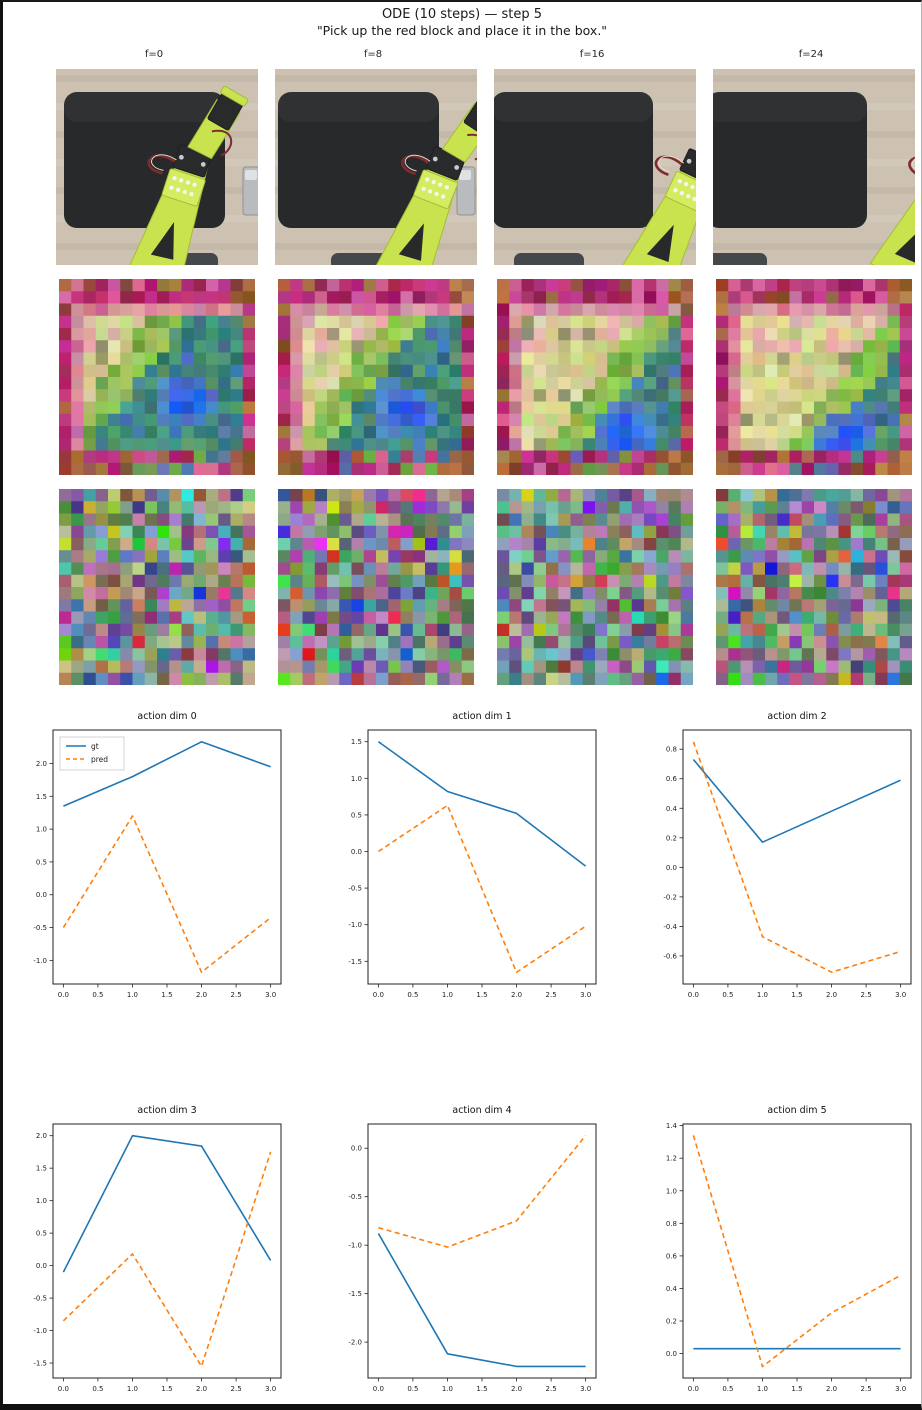 The height and width of the screenshot is (1410, 922). Describe the element at coordinates (670, 897) in the screenshot. I see `svg-text: -0.2` at that location.